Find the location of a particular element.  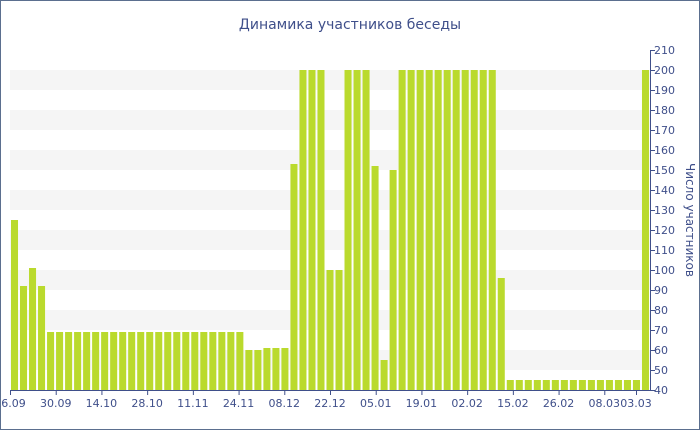

y-tick-label: 130 is located at coordinates (664, 210).